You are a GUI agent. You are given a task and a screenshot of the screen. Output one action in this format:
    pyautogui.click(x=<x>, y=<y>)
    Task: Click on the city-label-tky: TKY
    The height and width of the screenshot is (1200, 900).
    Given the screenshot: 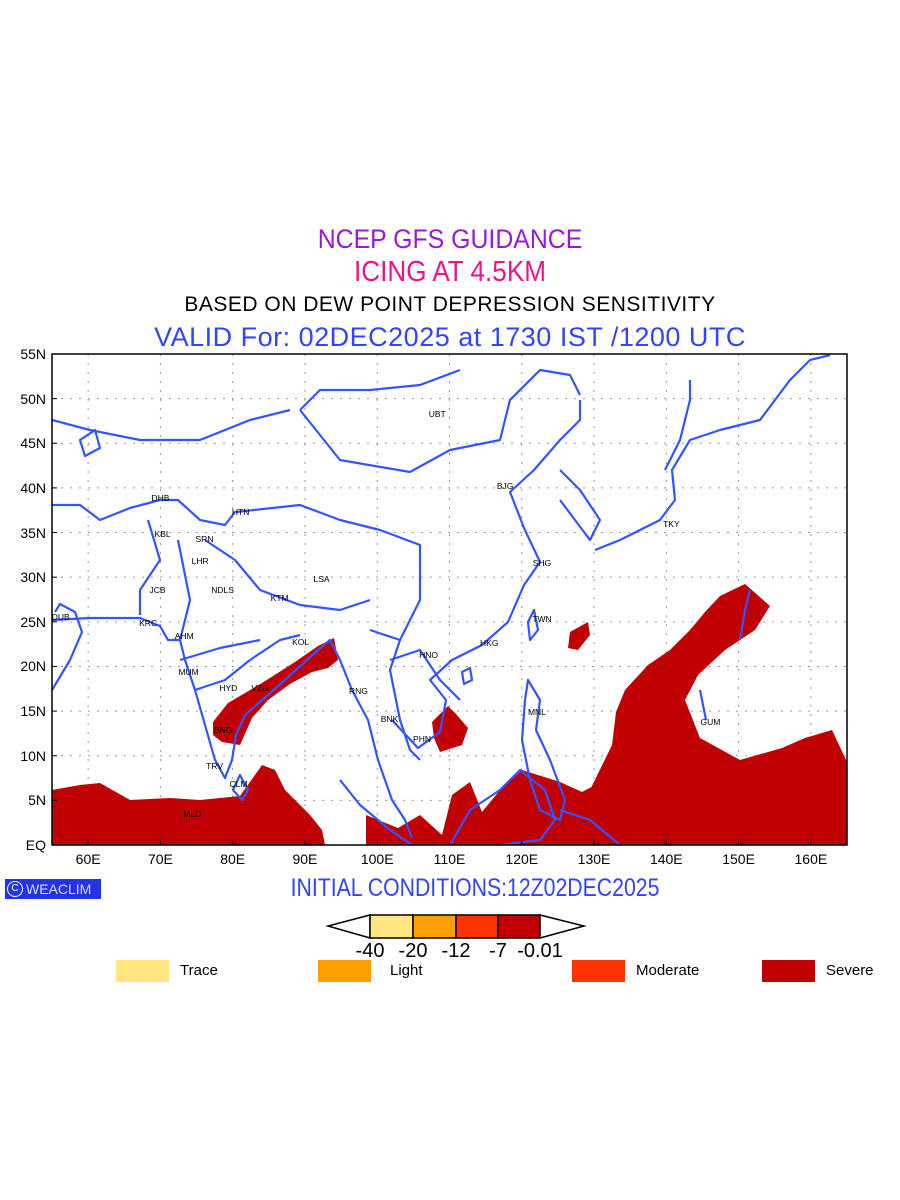 What is the action you would take?
    pyautogui.click(x=671, y=523)
    